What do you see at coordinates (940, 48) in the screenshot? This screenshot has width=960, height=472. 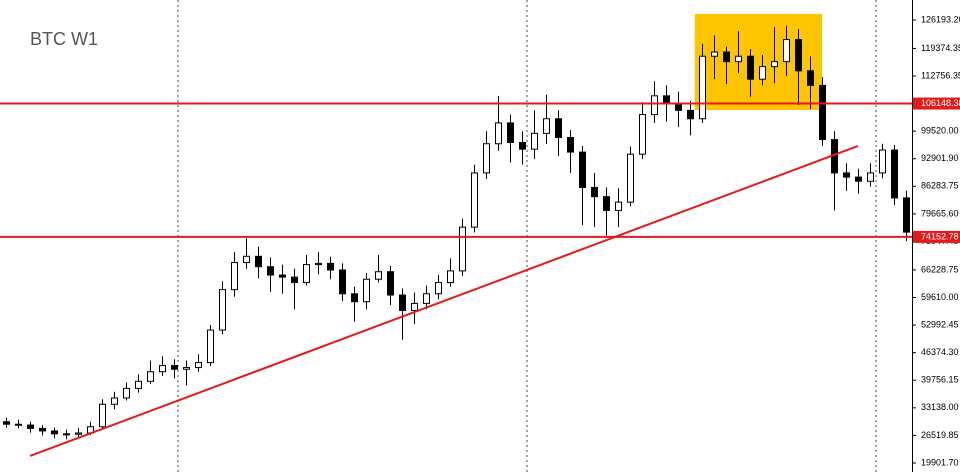 I see `y-tick-label: 119374.35` at bounding box center [940, 48].